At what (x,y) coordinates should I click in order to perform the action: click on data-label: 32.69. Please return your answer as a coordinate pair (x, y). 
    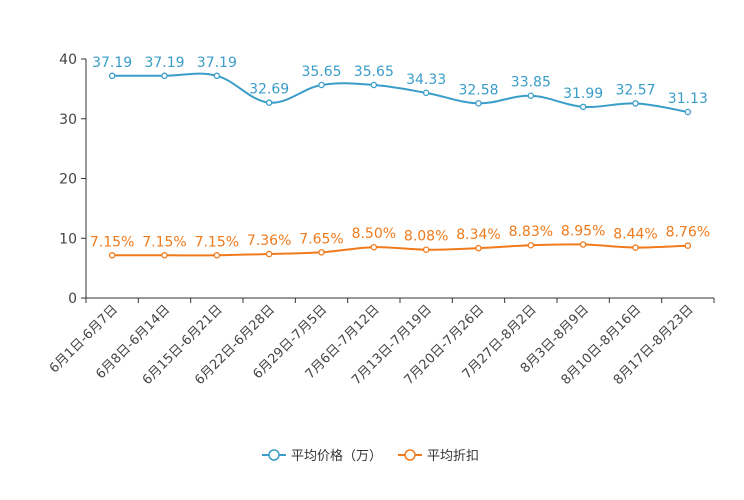
    Looking at the image, I should click on (269, 90).